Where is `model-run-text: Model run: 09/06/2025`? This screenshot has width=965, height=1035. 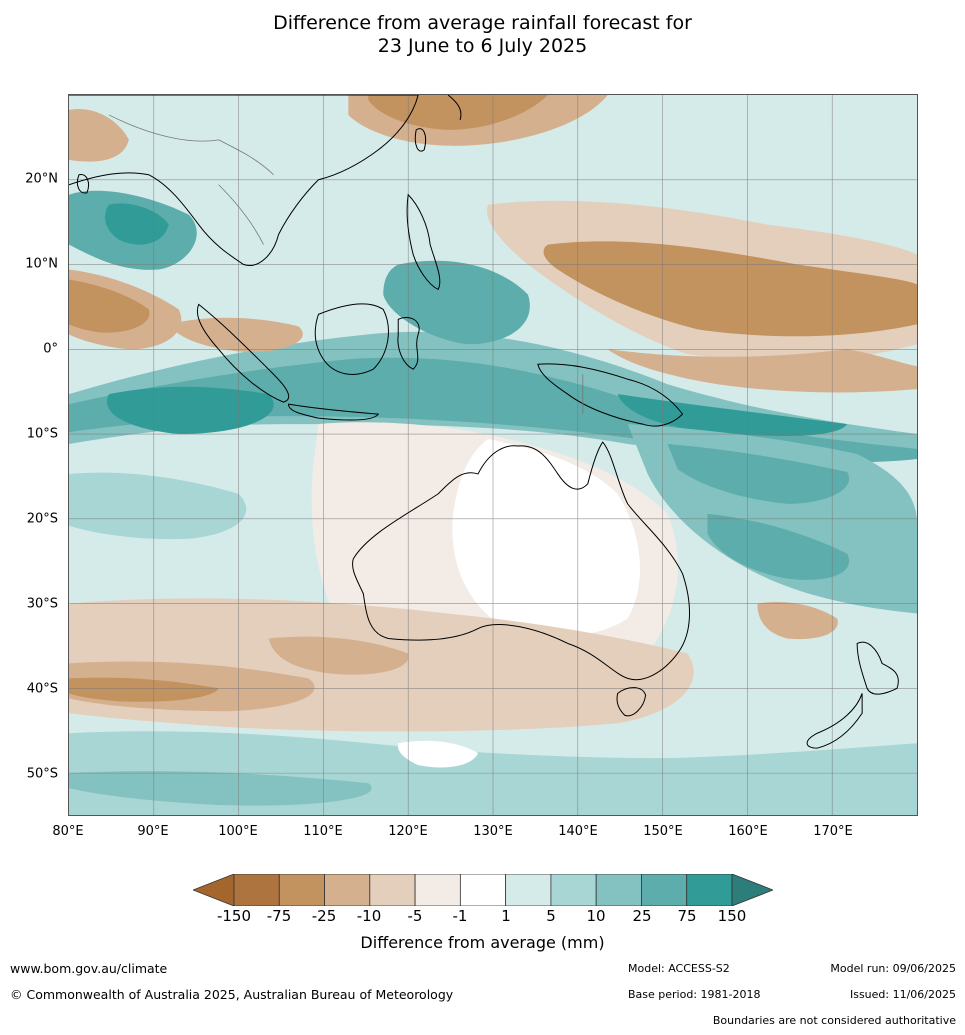
model-run-text: Model run: 09/06/2025 is located at coordinates (893, 968).